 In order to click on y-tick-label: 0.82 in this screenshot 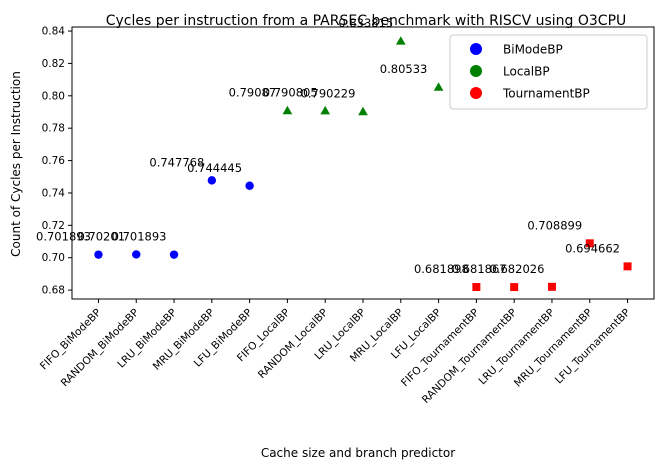, I will do `click(53, 64)`.